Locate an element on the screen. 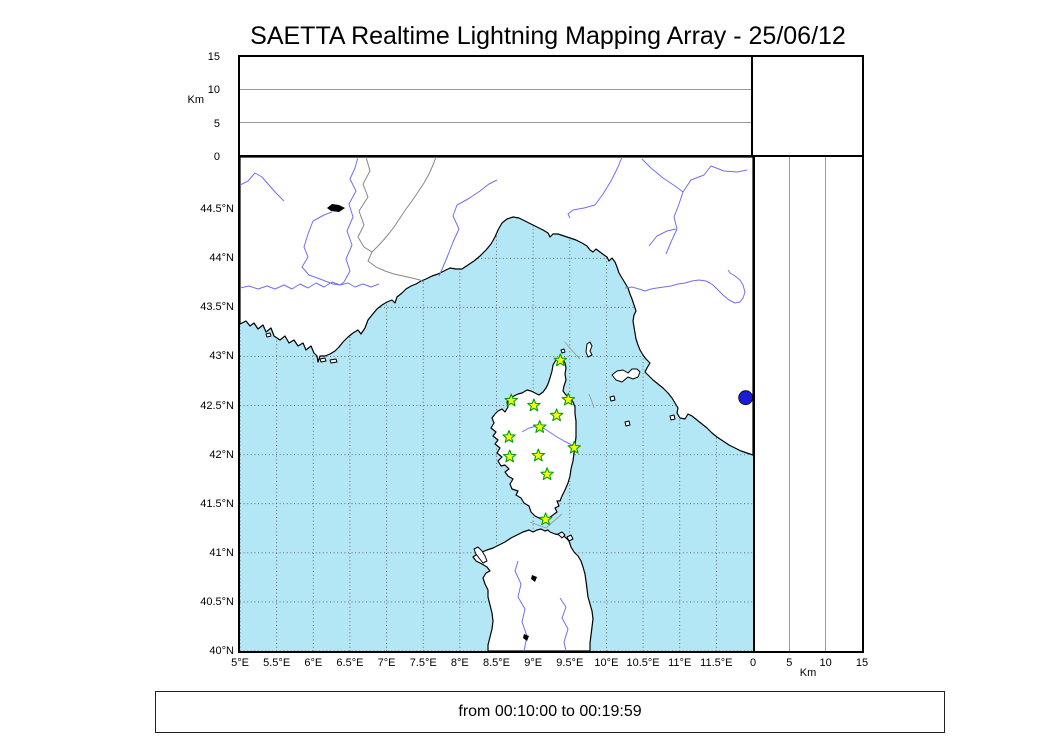 This screenshot has width=1050, height=750. altitude-gridline-5km-vertical is located at coordinates (789, 404).